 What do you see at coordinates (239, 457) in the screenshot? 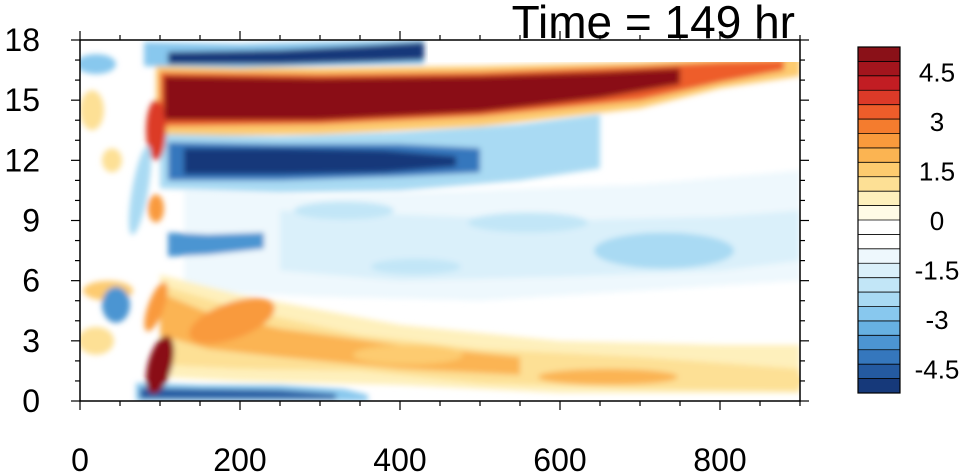
I see `x-tick-label: 200` at bounding box center [239, 457].